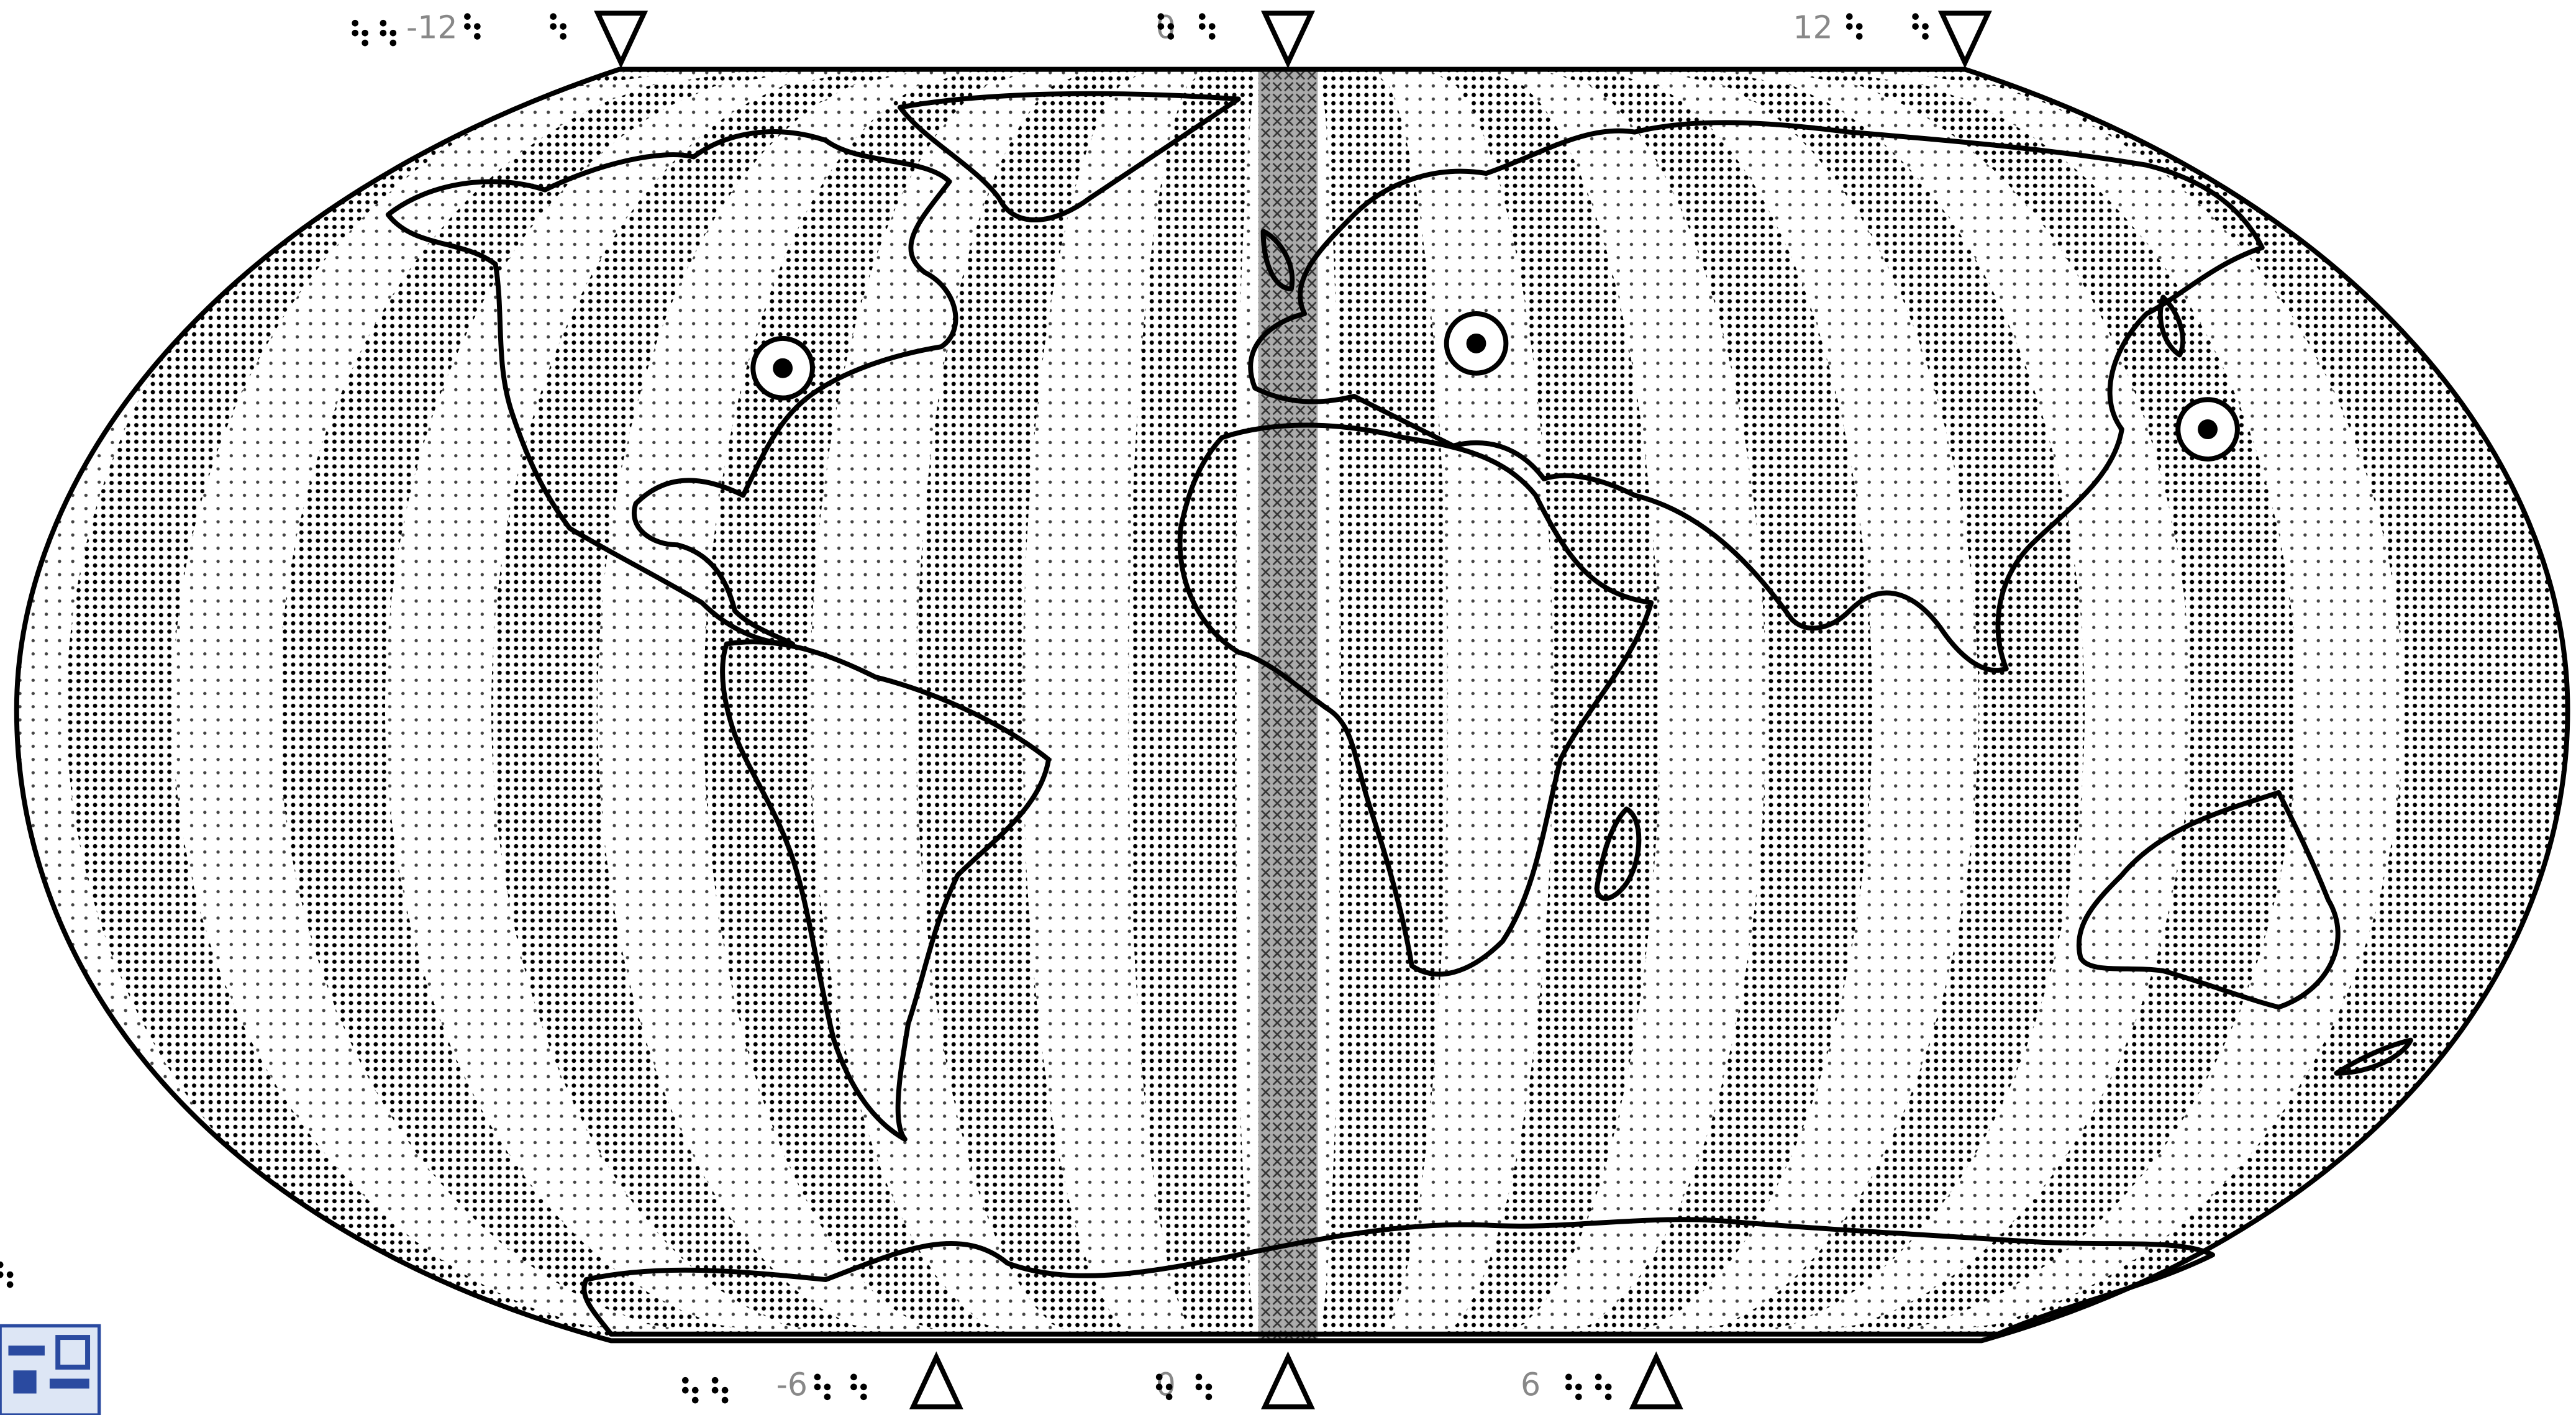 This screenshot has width=2576, height=1415. What do you see at coordinates (792, 1384) in the screenshot?
I see `zone-label: -6` at bounding box center [792, 1384].